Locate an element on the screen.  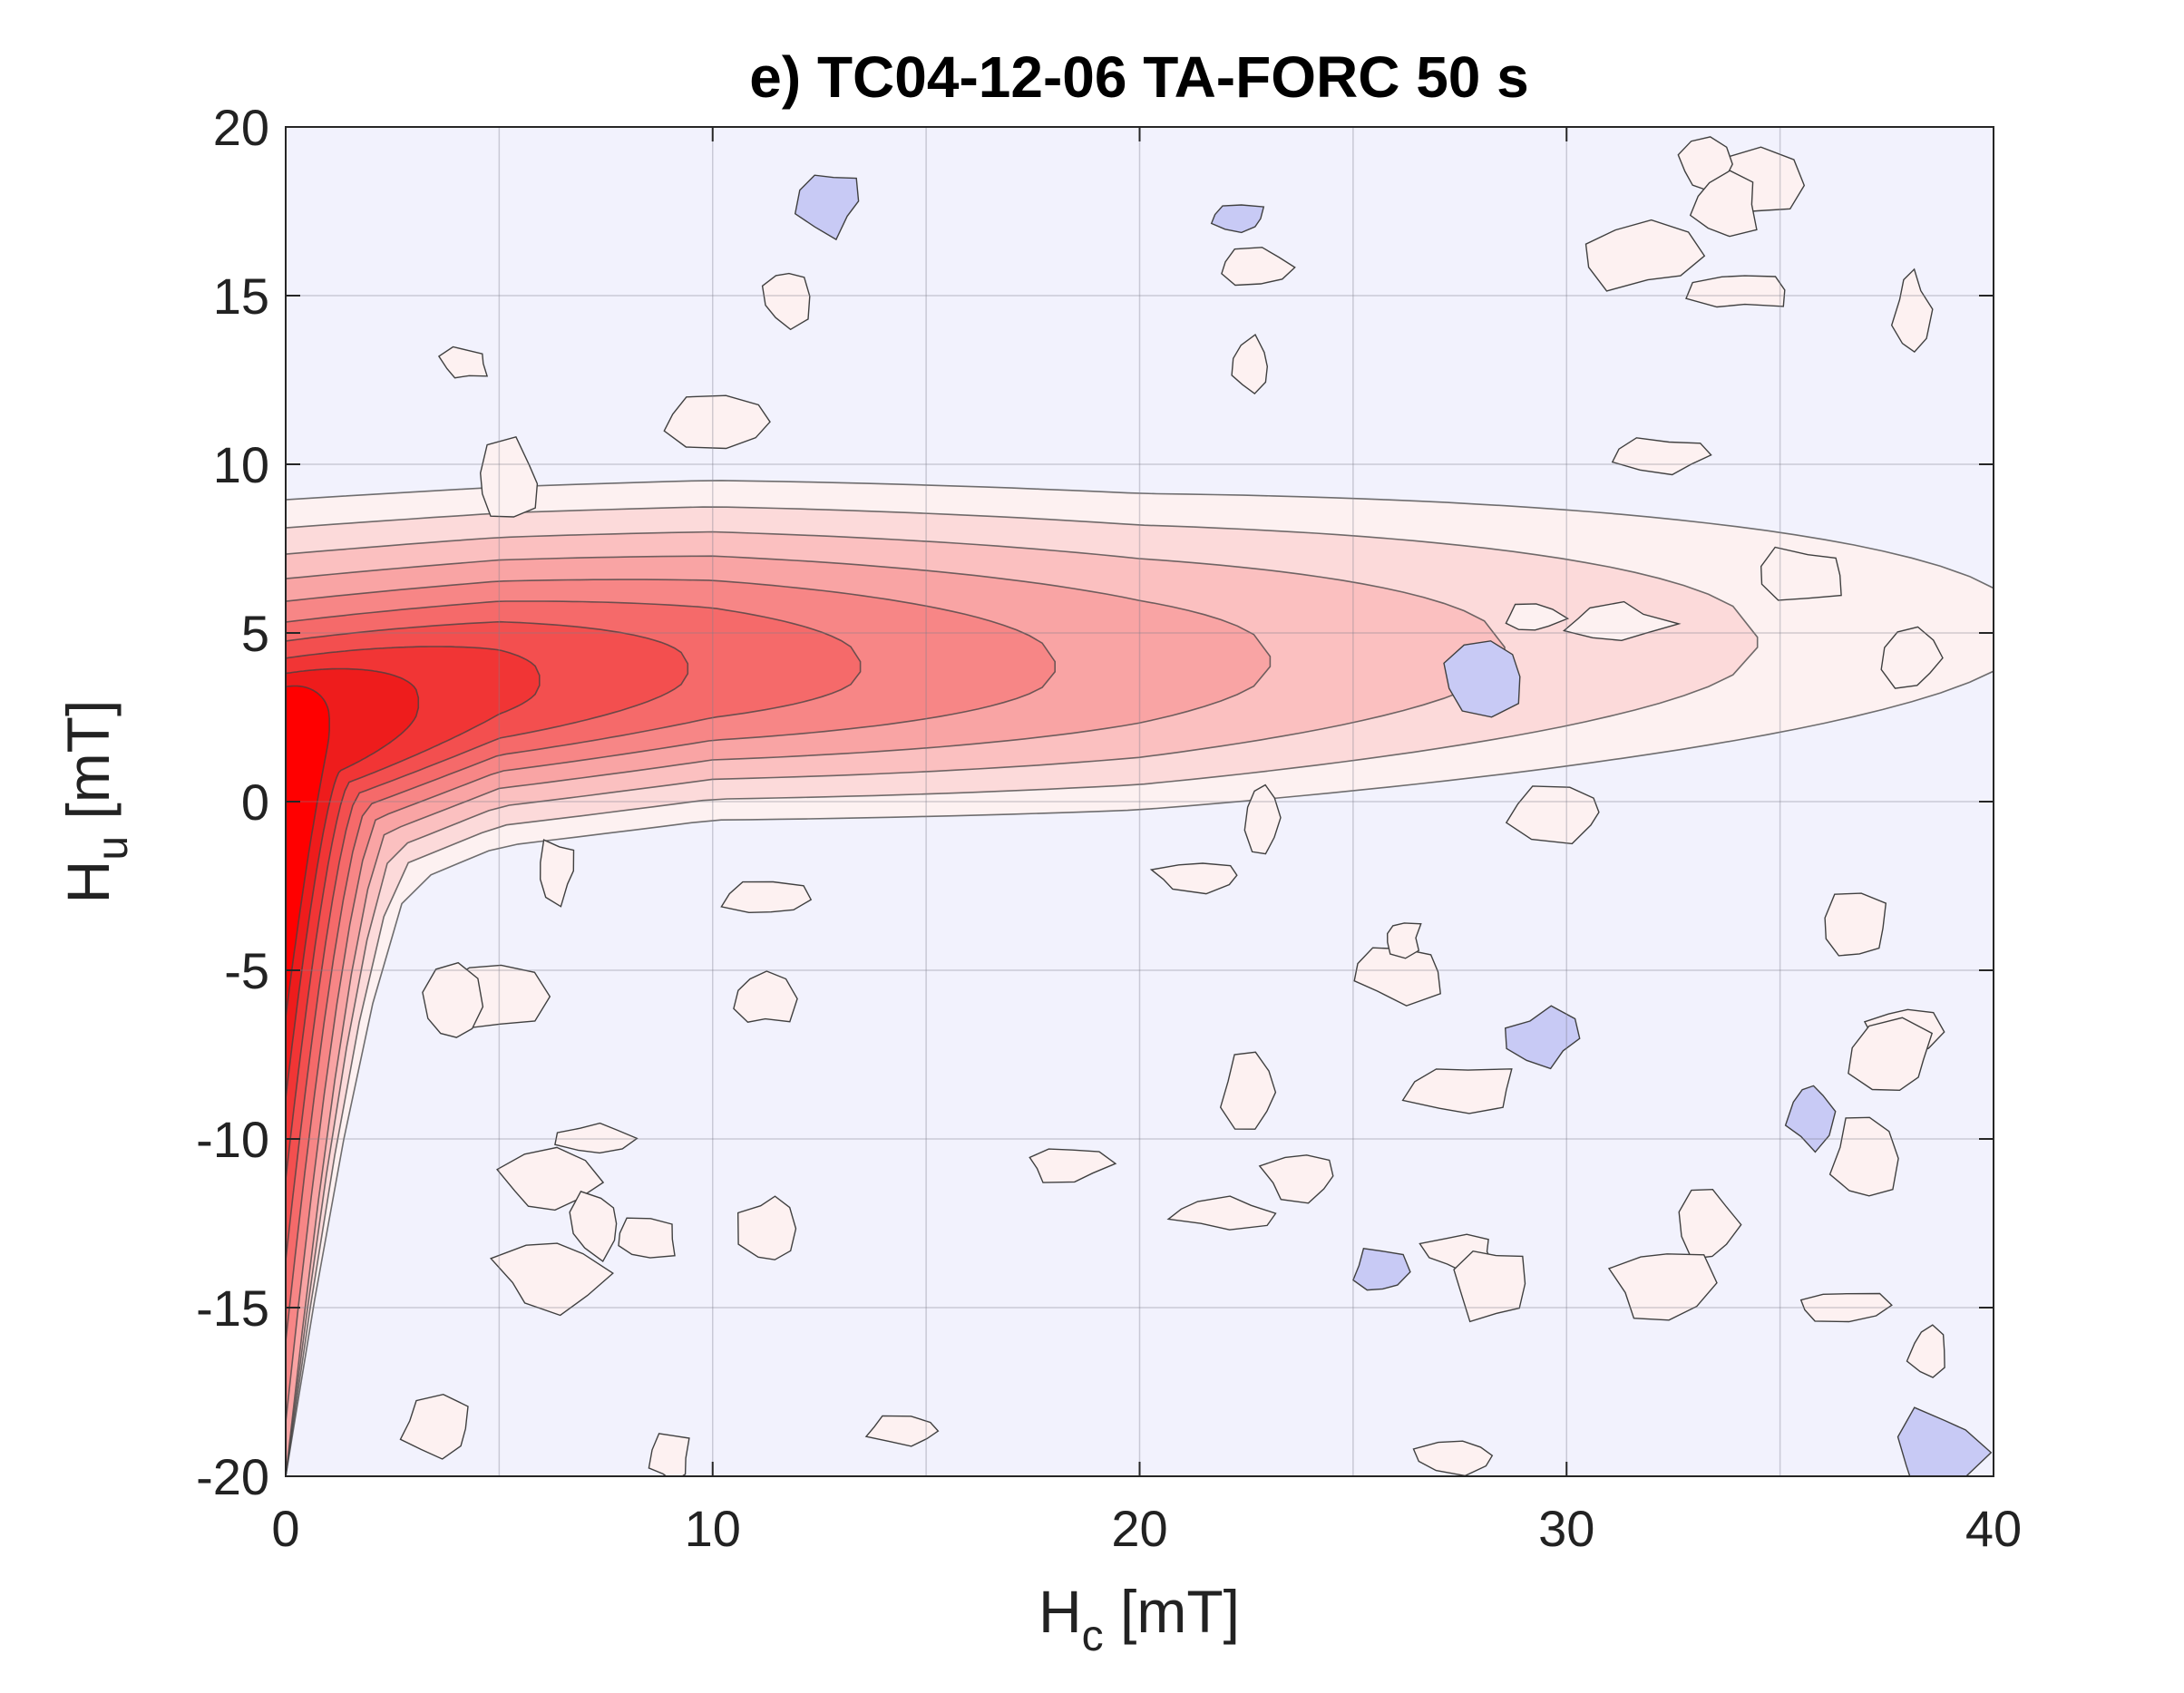
y-tick-label: 20 is located at coordinates (241, 128).